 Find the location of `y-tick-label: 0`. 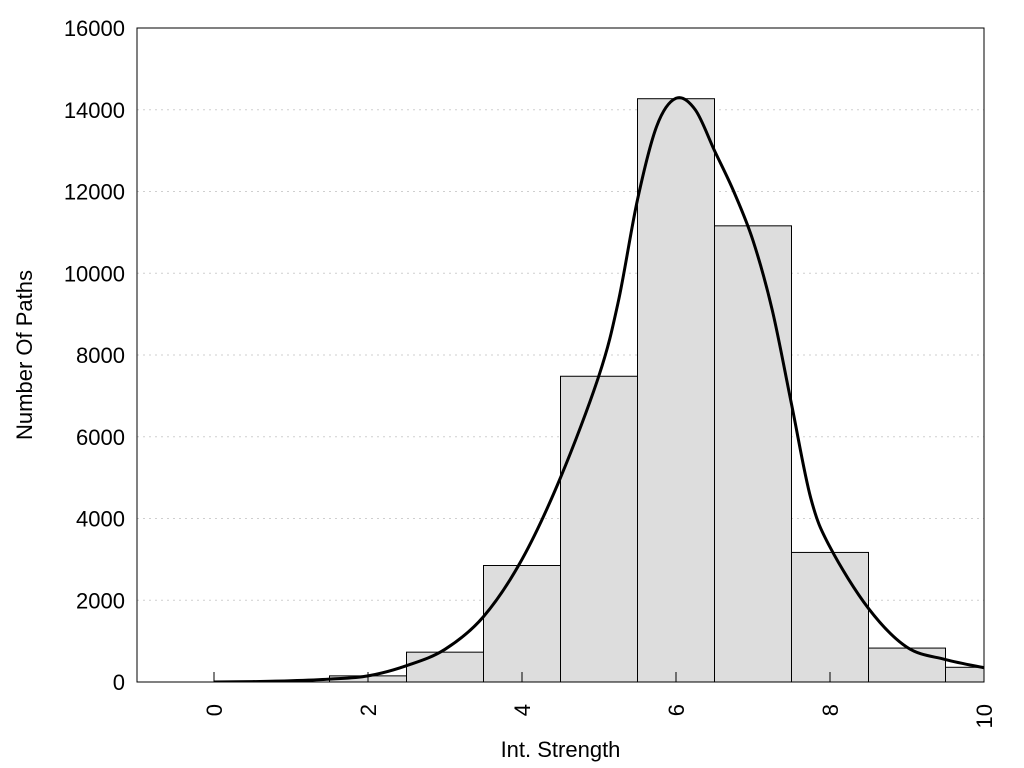

y-tick-label: 0 is located at coordinates (119, 682).